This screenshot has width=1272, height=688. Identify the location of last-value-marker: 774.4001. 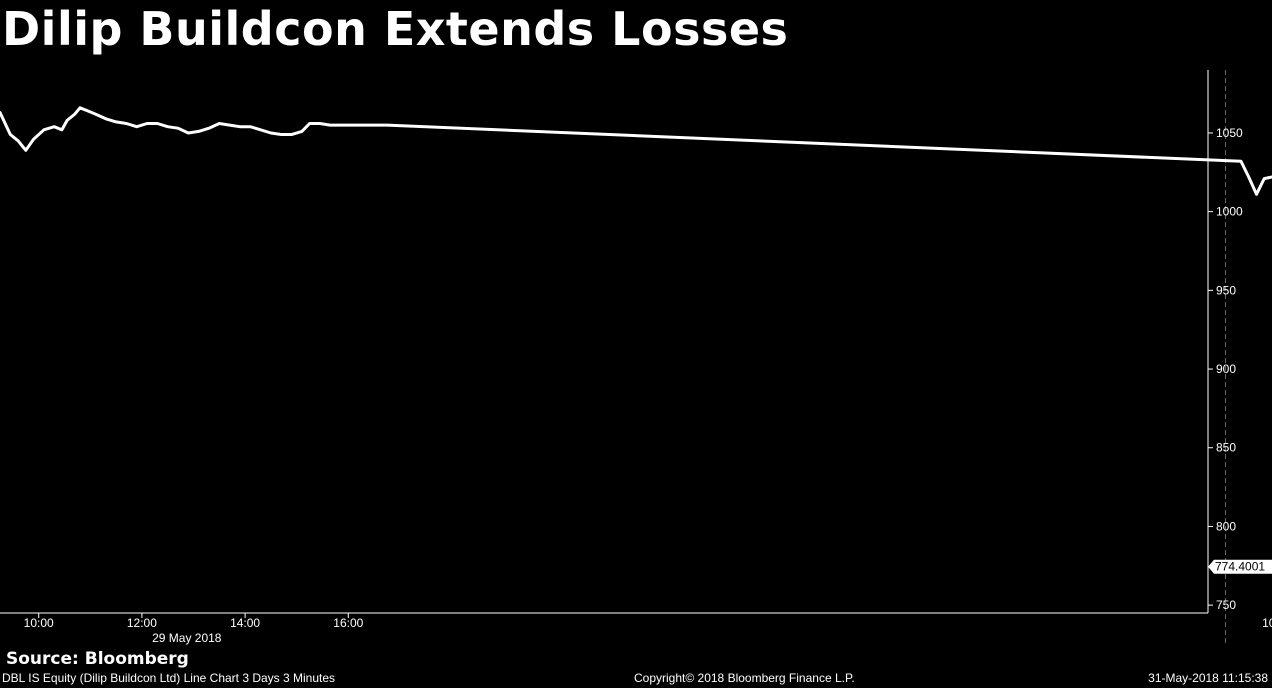
(1240, 566).